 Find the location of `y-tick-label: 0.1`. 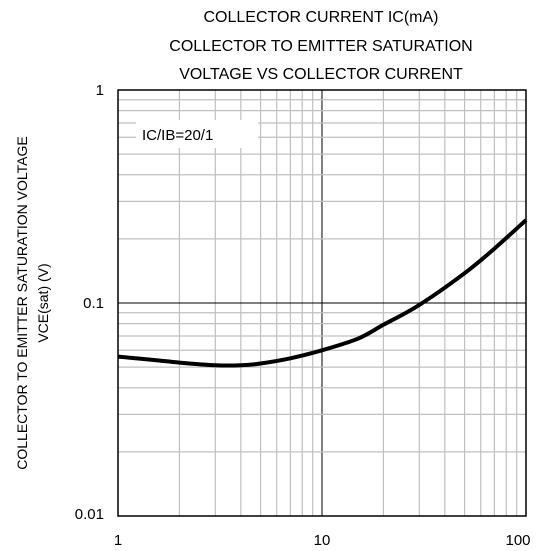

y-tick-label: 0.1 is located at coordinates (93, 303).